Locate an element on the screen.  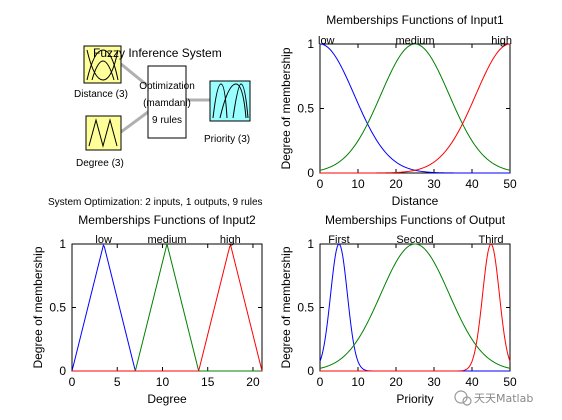
connector-input2-engine is located at coordinates (134, 122).